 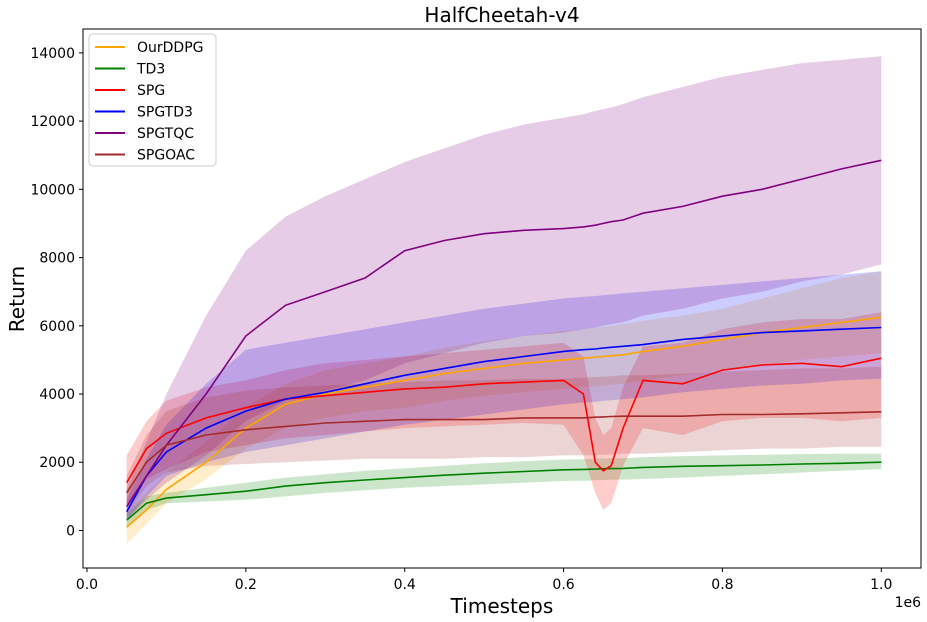 What do you see at coordinates (151, 91) in the screenshot?
I see `legend-label: SPG` at bounding box center [151, 91].